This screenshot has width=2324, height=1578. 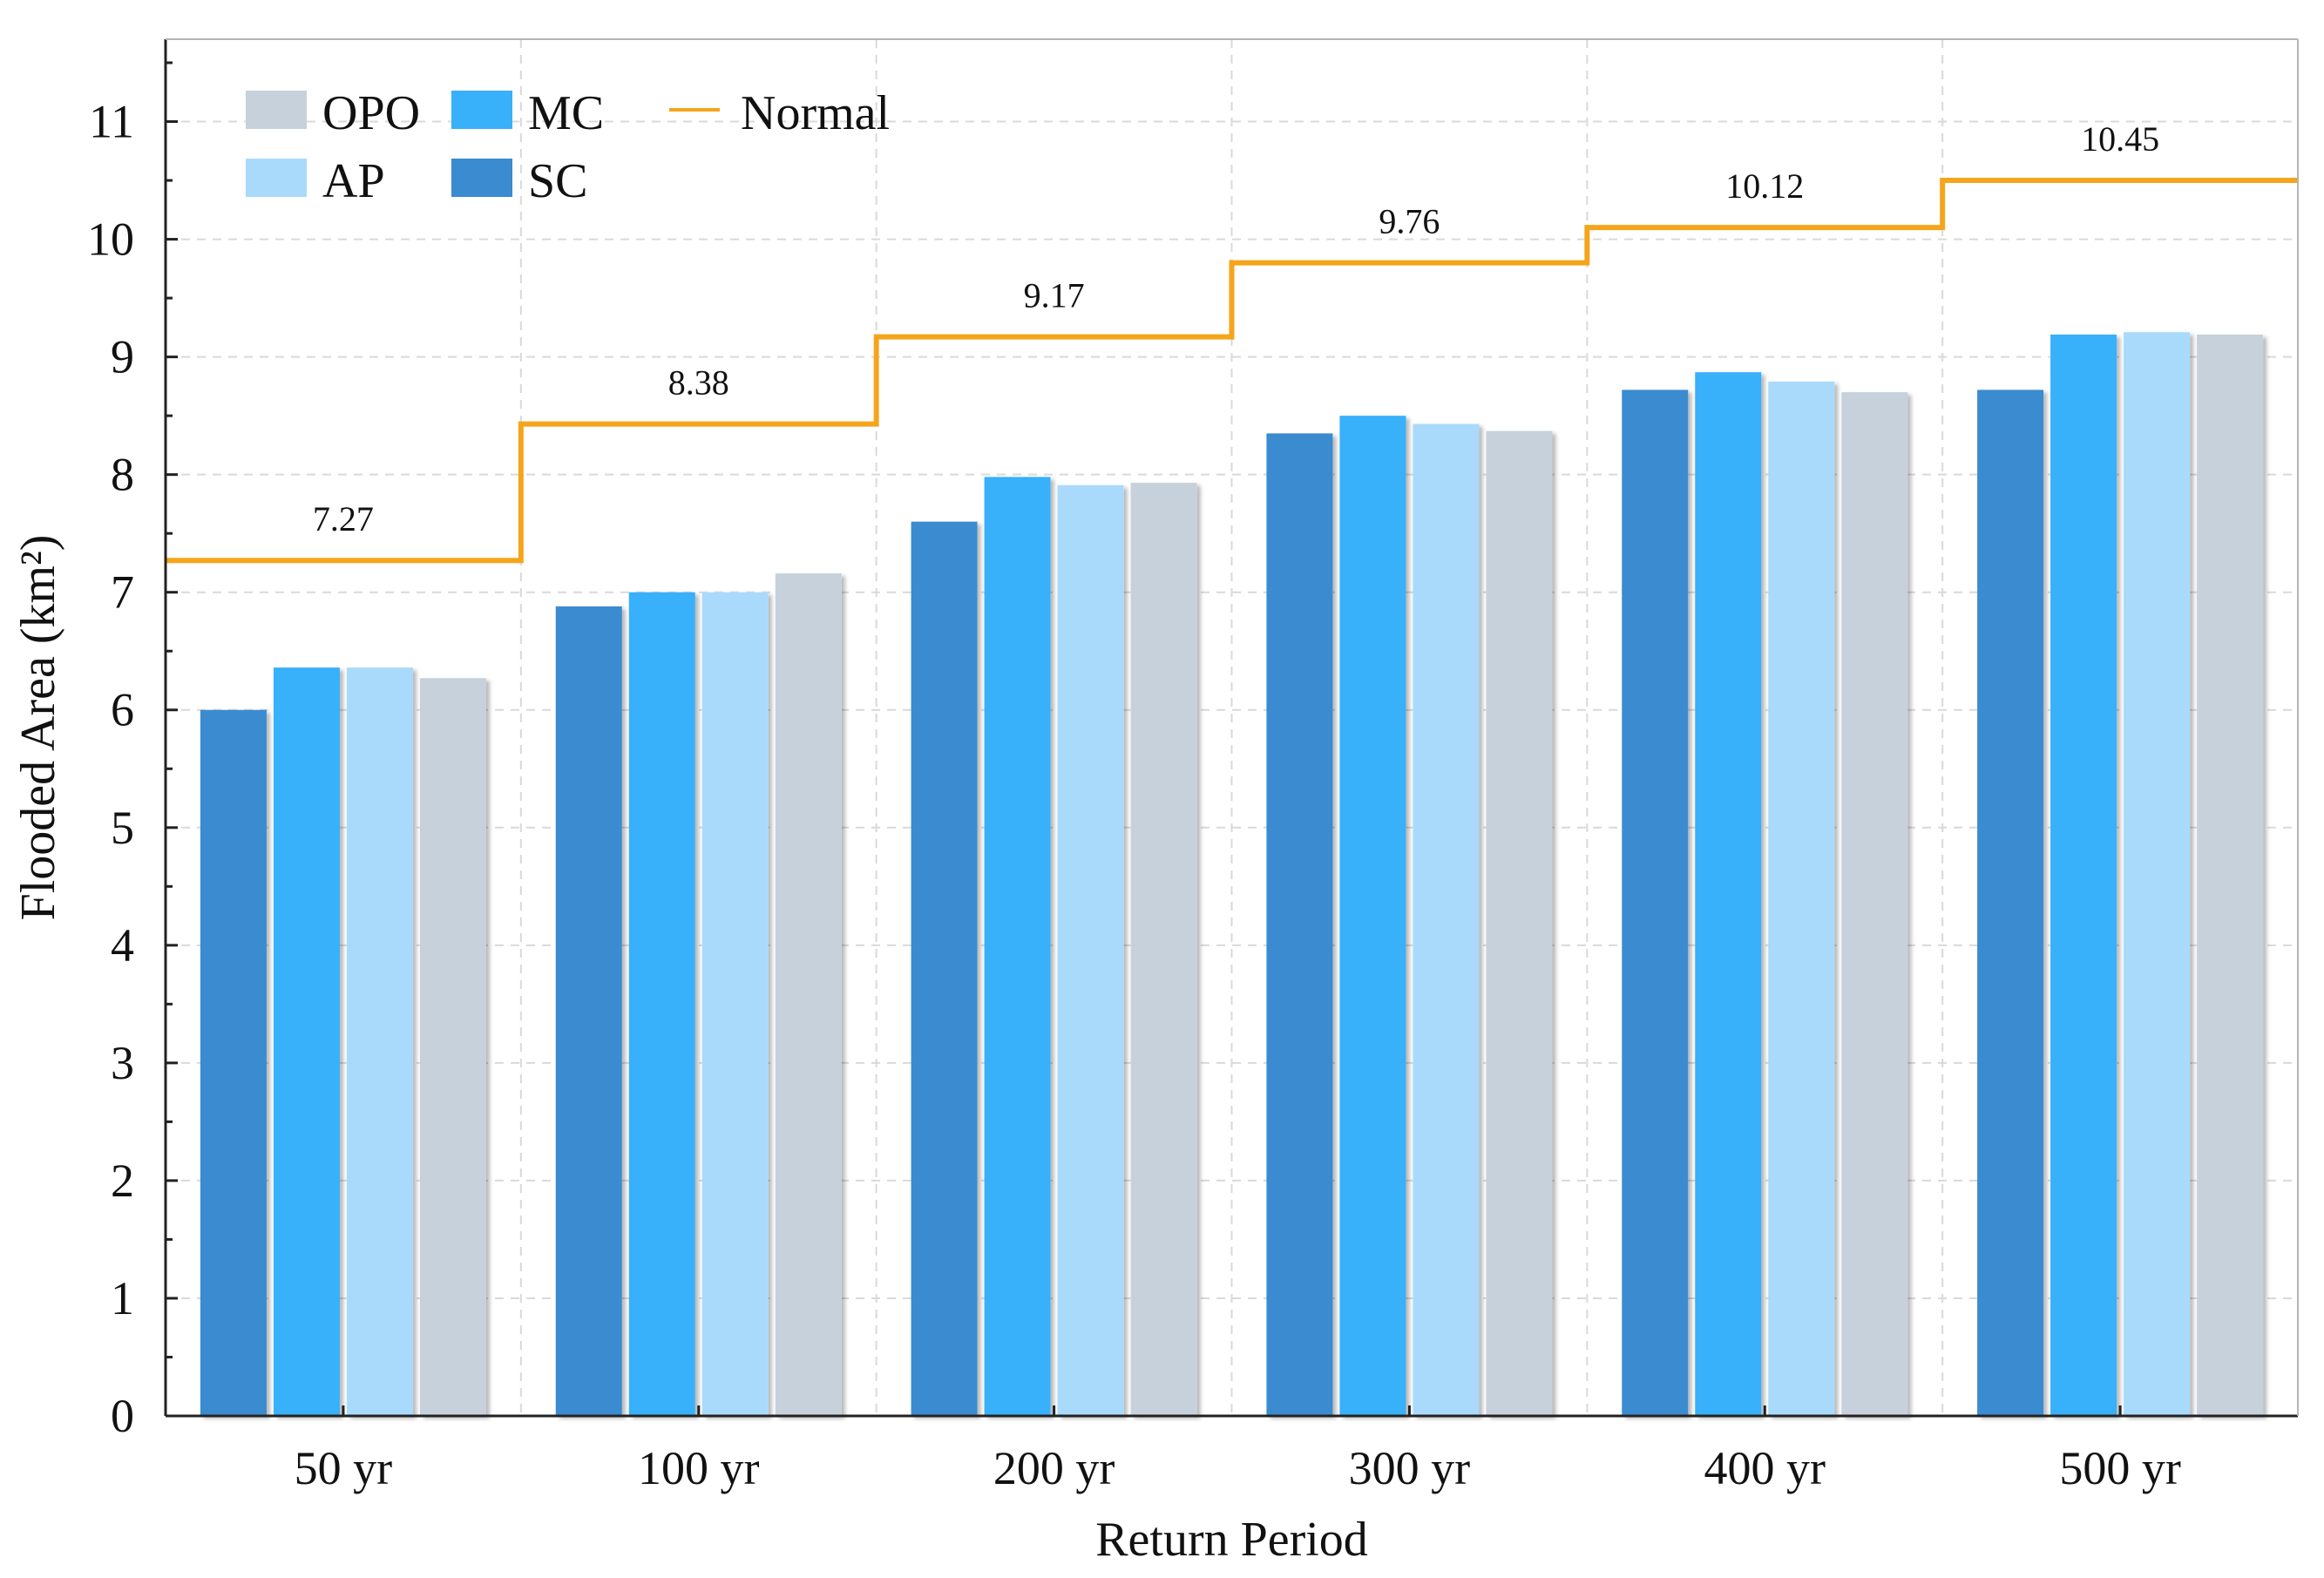 What do you see at coordinates (111, 239) in the screenshot?
I see `y-tick-label: 10` at bounding box center [111, 239].